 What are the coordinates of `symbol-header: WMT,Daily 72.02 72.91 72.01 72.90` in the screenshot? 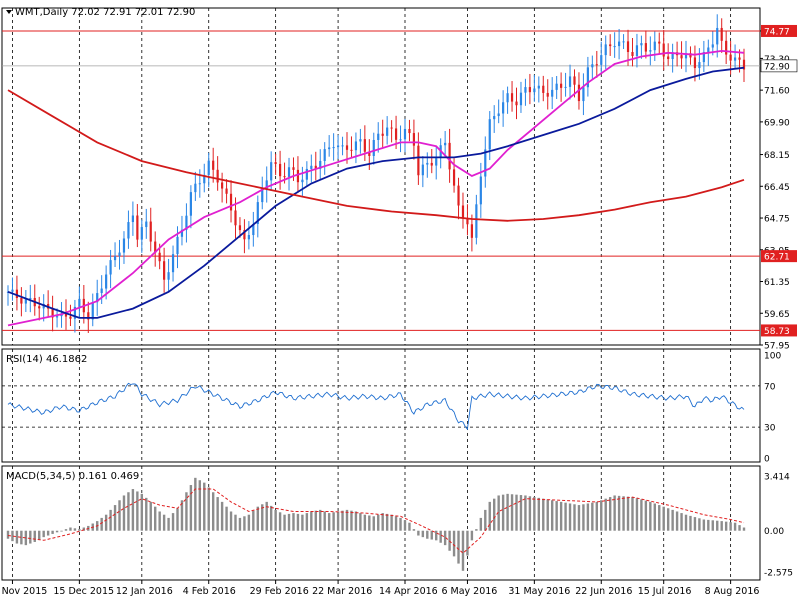 It's located at (105, 12).